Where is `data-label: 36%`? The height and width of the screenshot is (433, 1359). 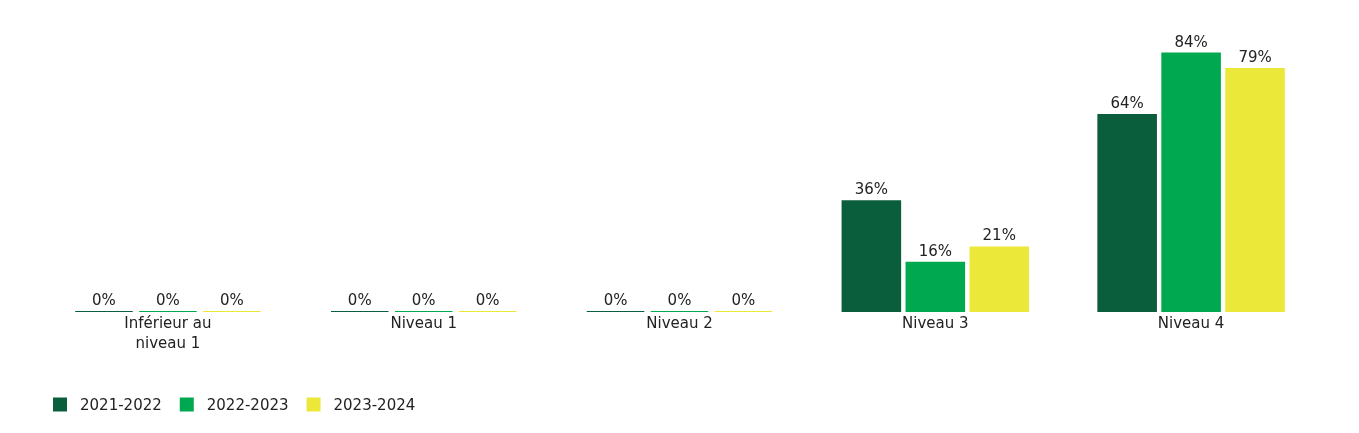
data-label: 36% is located at coordinates (871, 189).